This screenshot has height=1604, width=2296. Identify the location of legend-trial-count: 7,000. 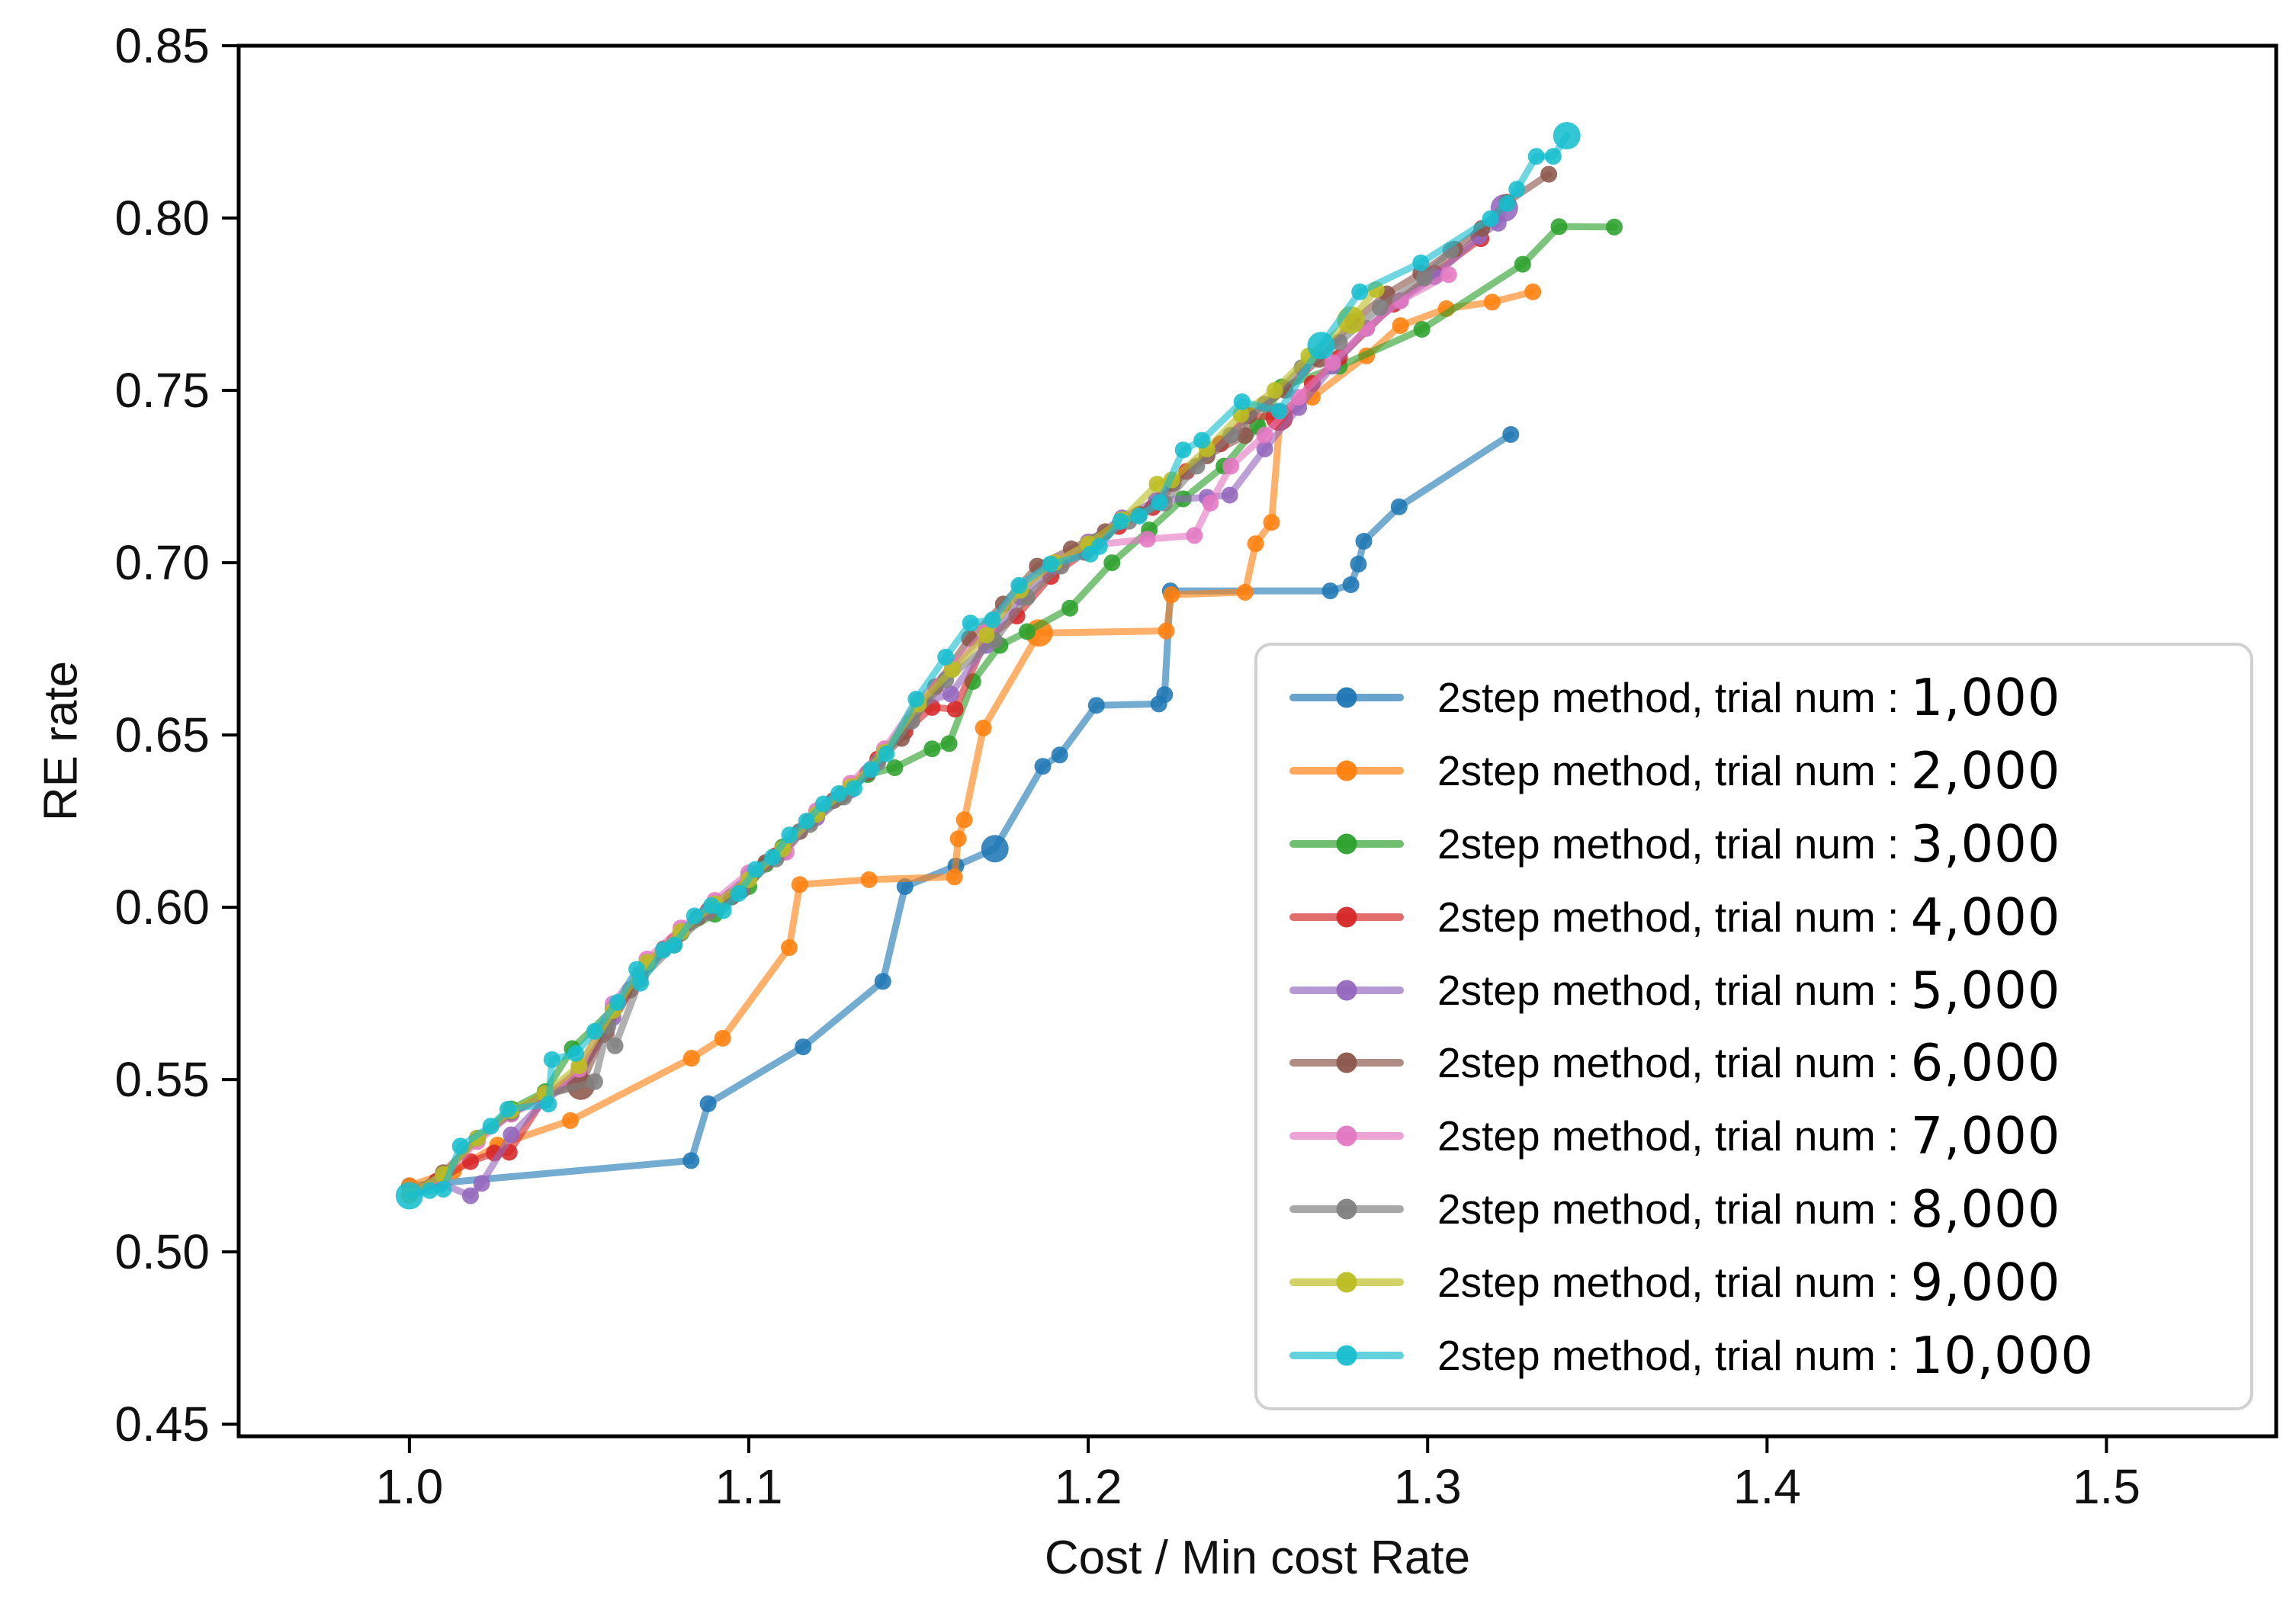
(1985, 1136).